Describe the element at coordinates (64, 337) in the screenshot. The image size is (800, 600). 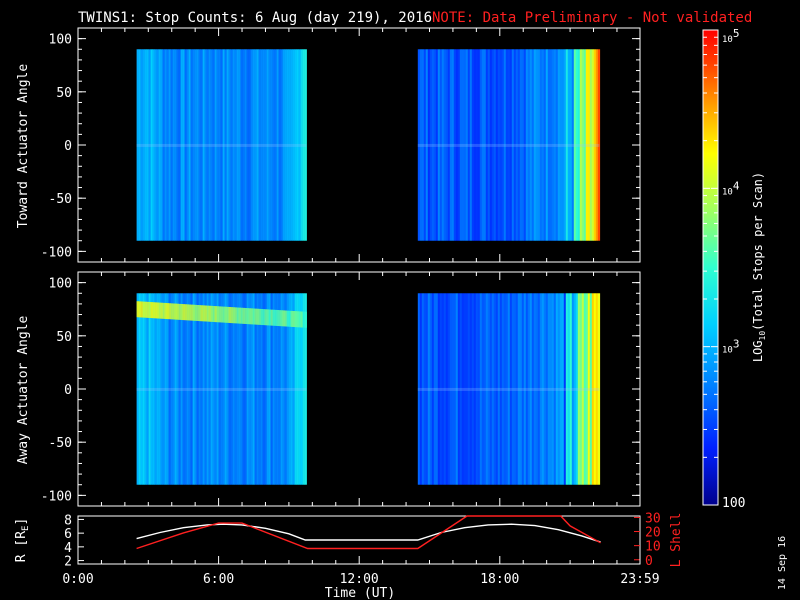
I see `y-tick-label: 50` at that location.